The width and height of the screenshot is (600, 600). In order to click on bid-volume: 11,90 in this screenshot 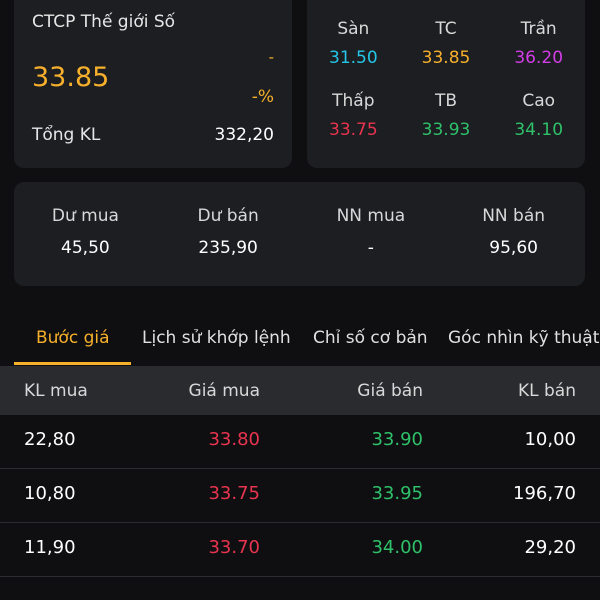, I will do `click(50, 547)`.